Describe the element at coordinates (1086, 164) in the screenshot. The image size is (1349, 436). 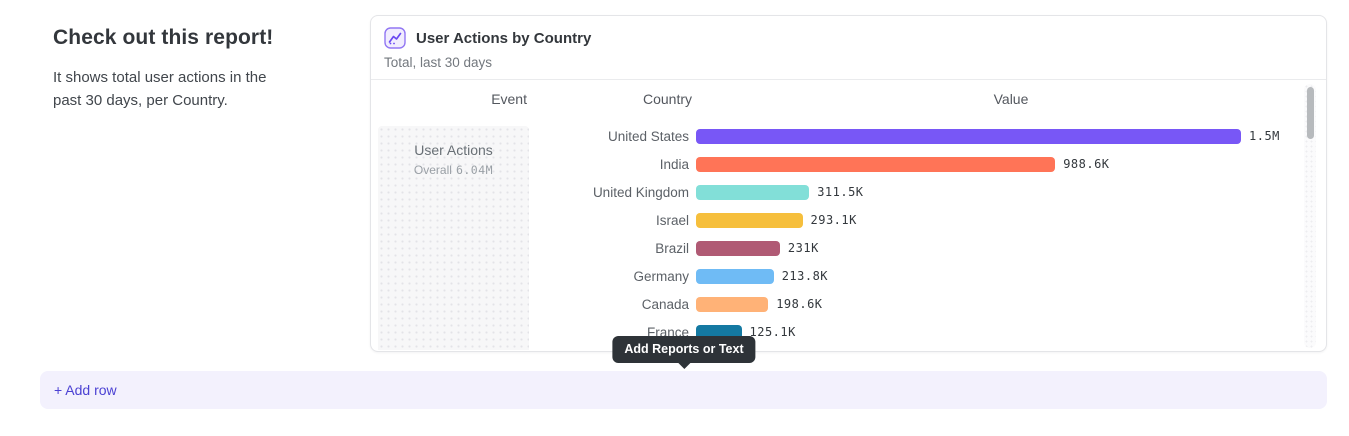
I see `value-label: 988.6K` at that location.